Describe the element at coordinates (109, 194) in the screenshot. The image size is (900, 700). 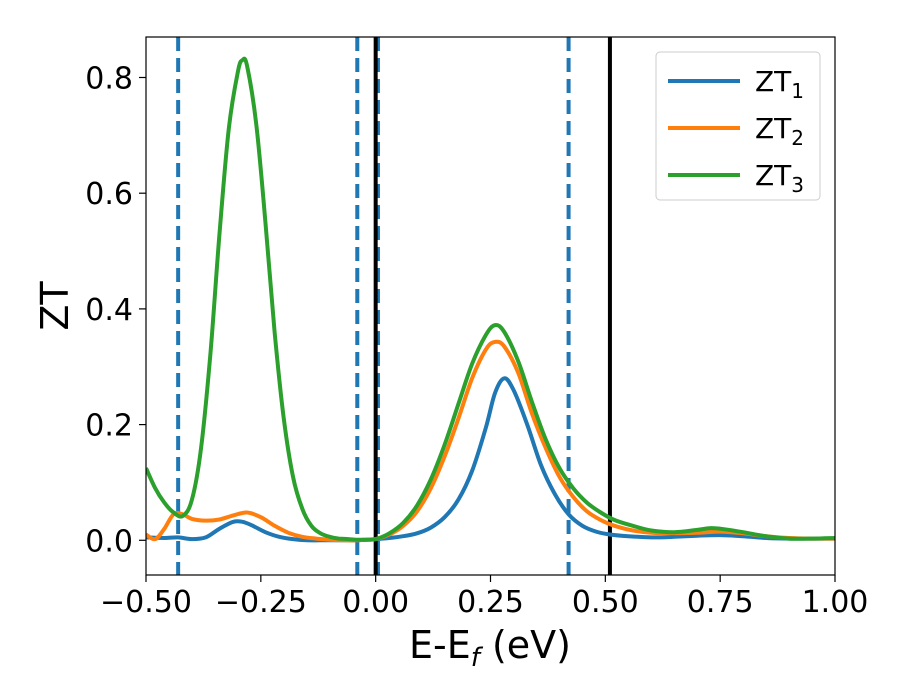
I see `y-tick-label: 0.6` at that location.